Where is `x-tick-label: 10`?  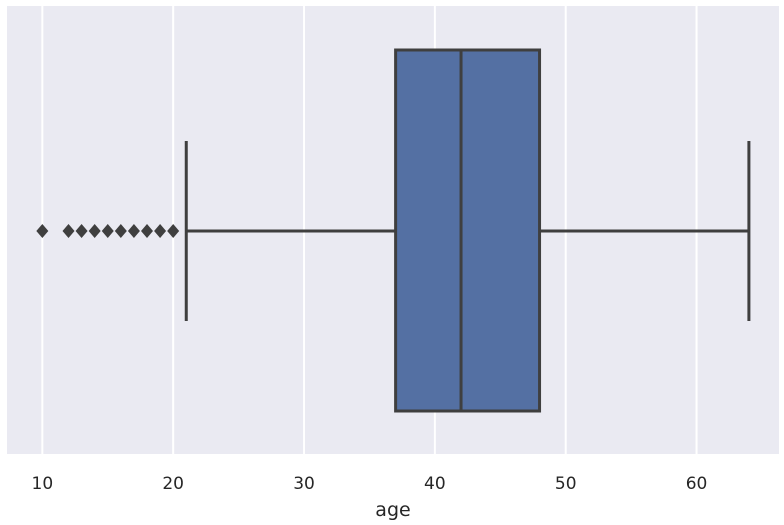 x-tick-label: 10 is located at coordinates (43, 484).